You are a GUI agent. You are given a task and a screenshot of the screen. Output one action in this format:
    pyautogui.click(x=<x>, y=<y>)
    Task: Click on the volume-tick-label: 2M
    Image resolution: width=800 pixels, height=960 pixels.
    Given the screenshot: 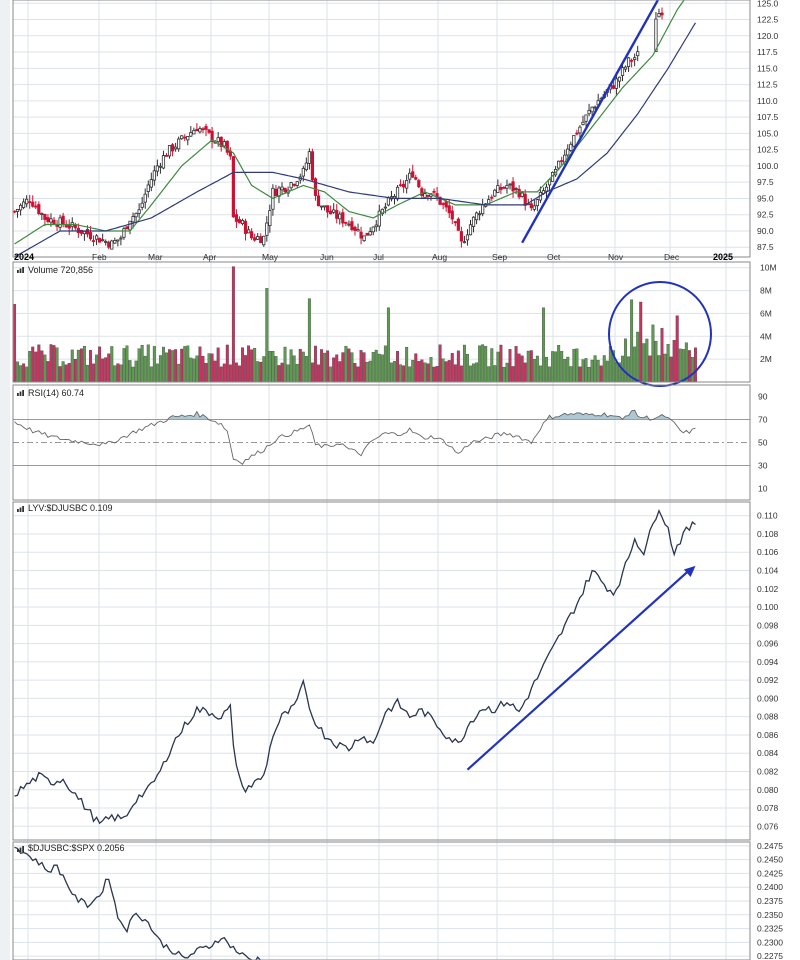 What is the action you would take?
    pyautogui.click(x=766, y=359)
    